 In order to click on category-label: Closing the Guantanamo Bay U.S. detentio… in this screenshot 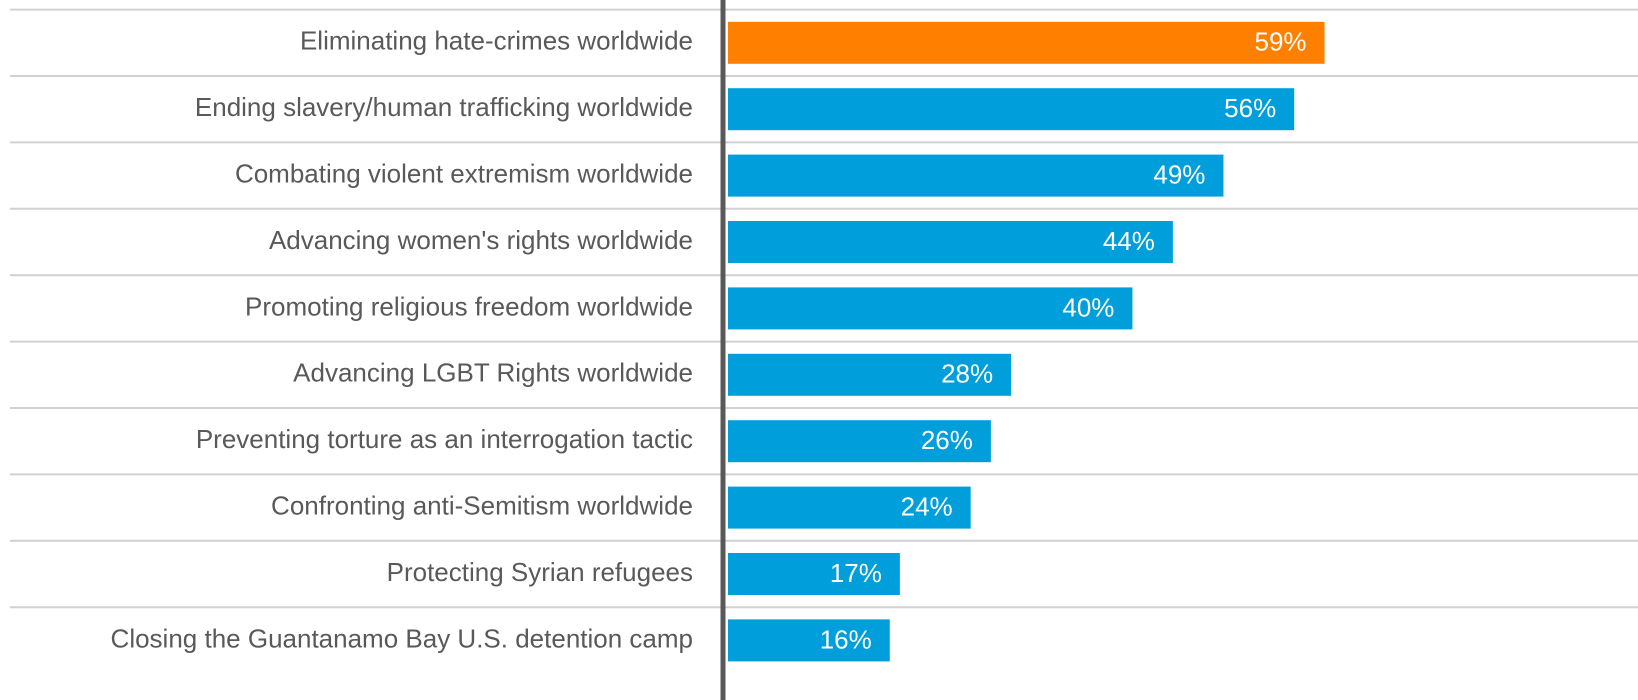, I will do `click(402, 638)`.